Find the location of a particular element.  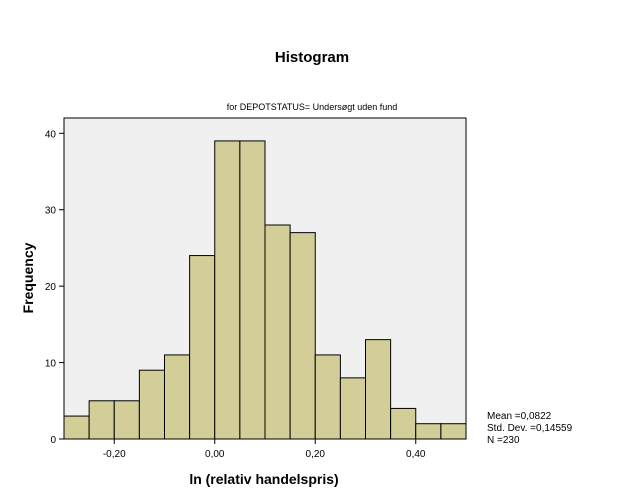

y-tick-label-3: 30 is located at coordinates (51, 211).